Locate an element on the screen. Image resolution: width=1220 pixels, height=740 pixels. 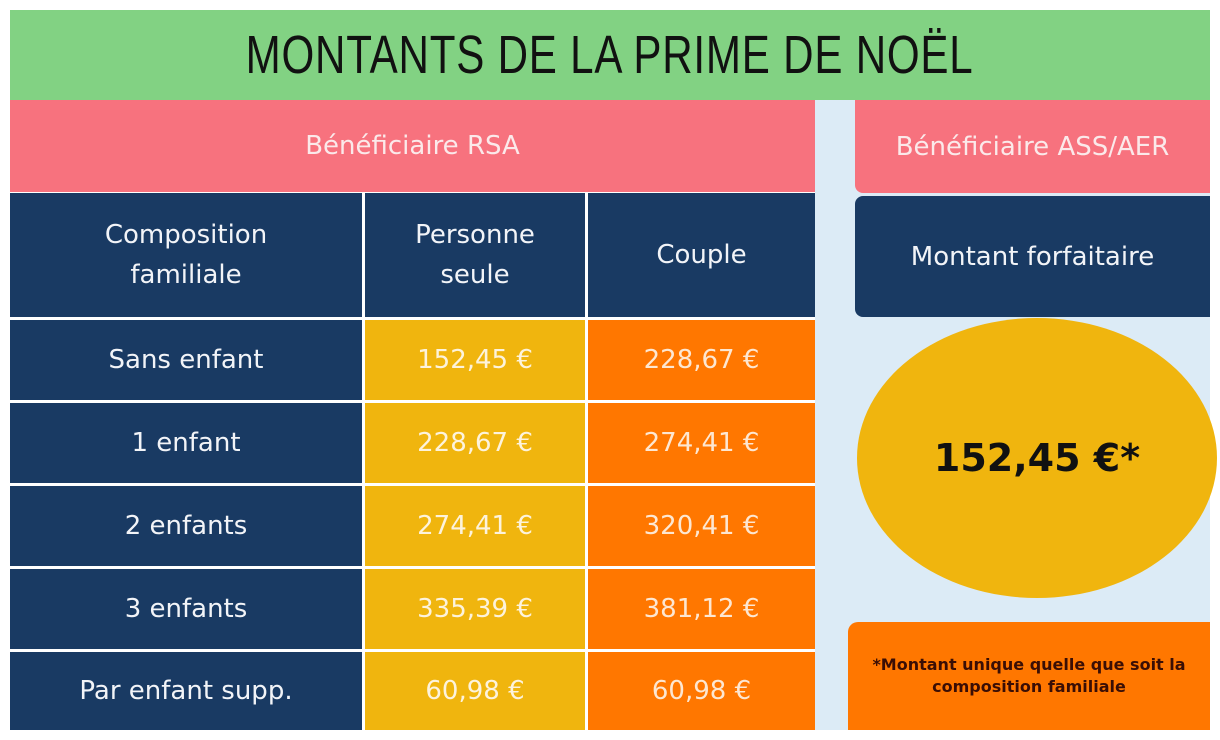
title-text: MONTANTS DE LA PRIME DE NOËL is located at coordinates (610, 55).